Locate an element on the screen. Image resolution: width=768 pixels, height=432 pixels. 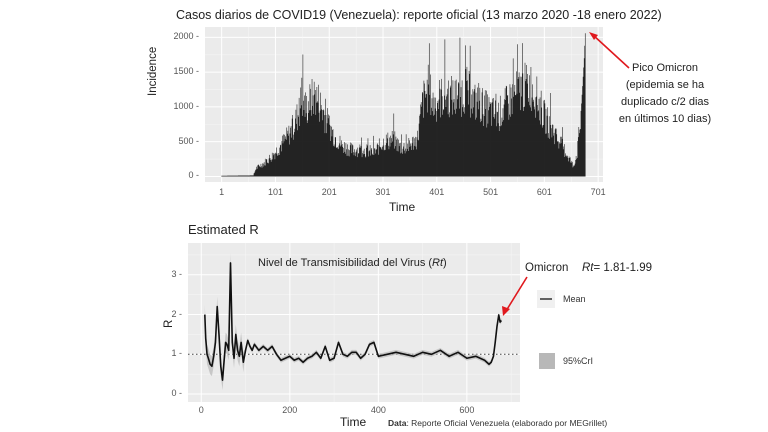
annotation-line-4: en últimos 10 dias) is located at coordinates (665, 119).